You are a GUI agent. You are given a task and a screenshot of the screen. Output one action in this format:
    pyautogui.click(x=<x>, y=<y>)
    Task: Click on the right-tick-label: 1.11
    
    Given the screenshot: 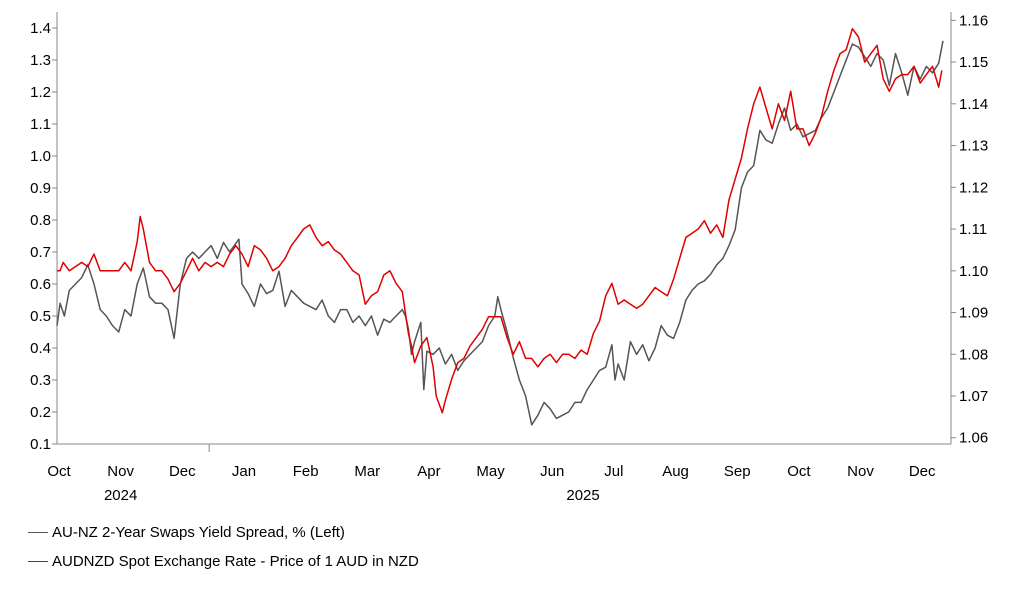 What is the action you would take?
    pyautogui.click(x=973, y=229)
    